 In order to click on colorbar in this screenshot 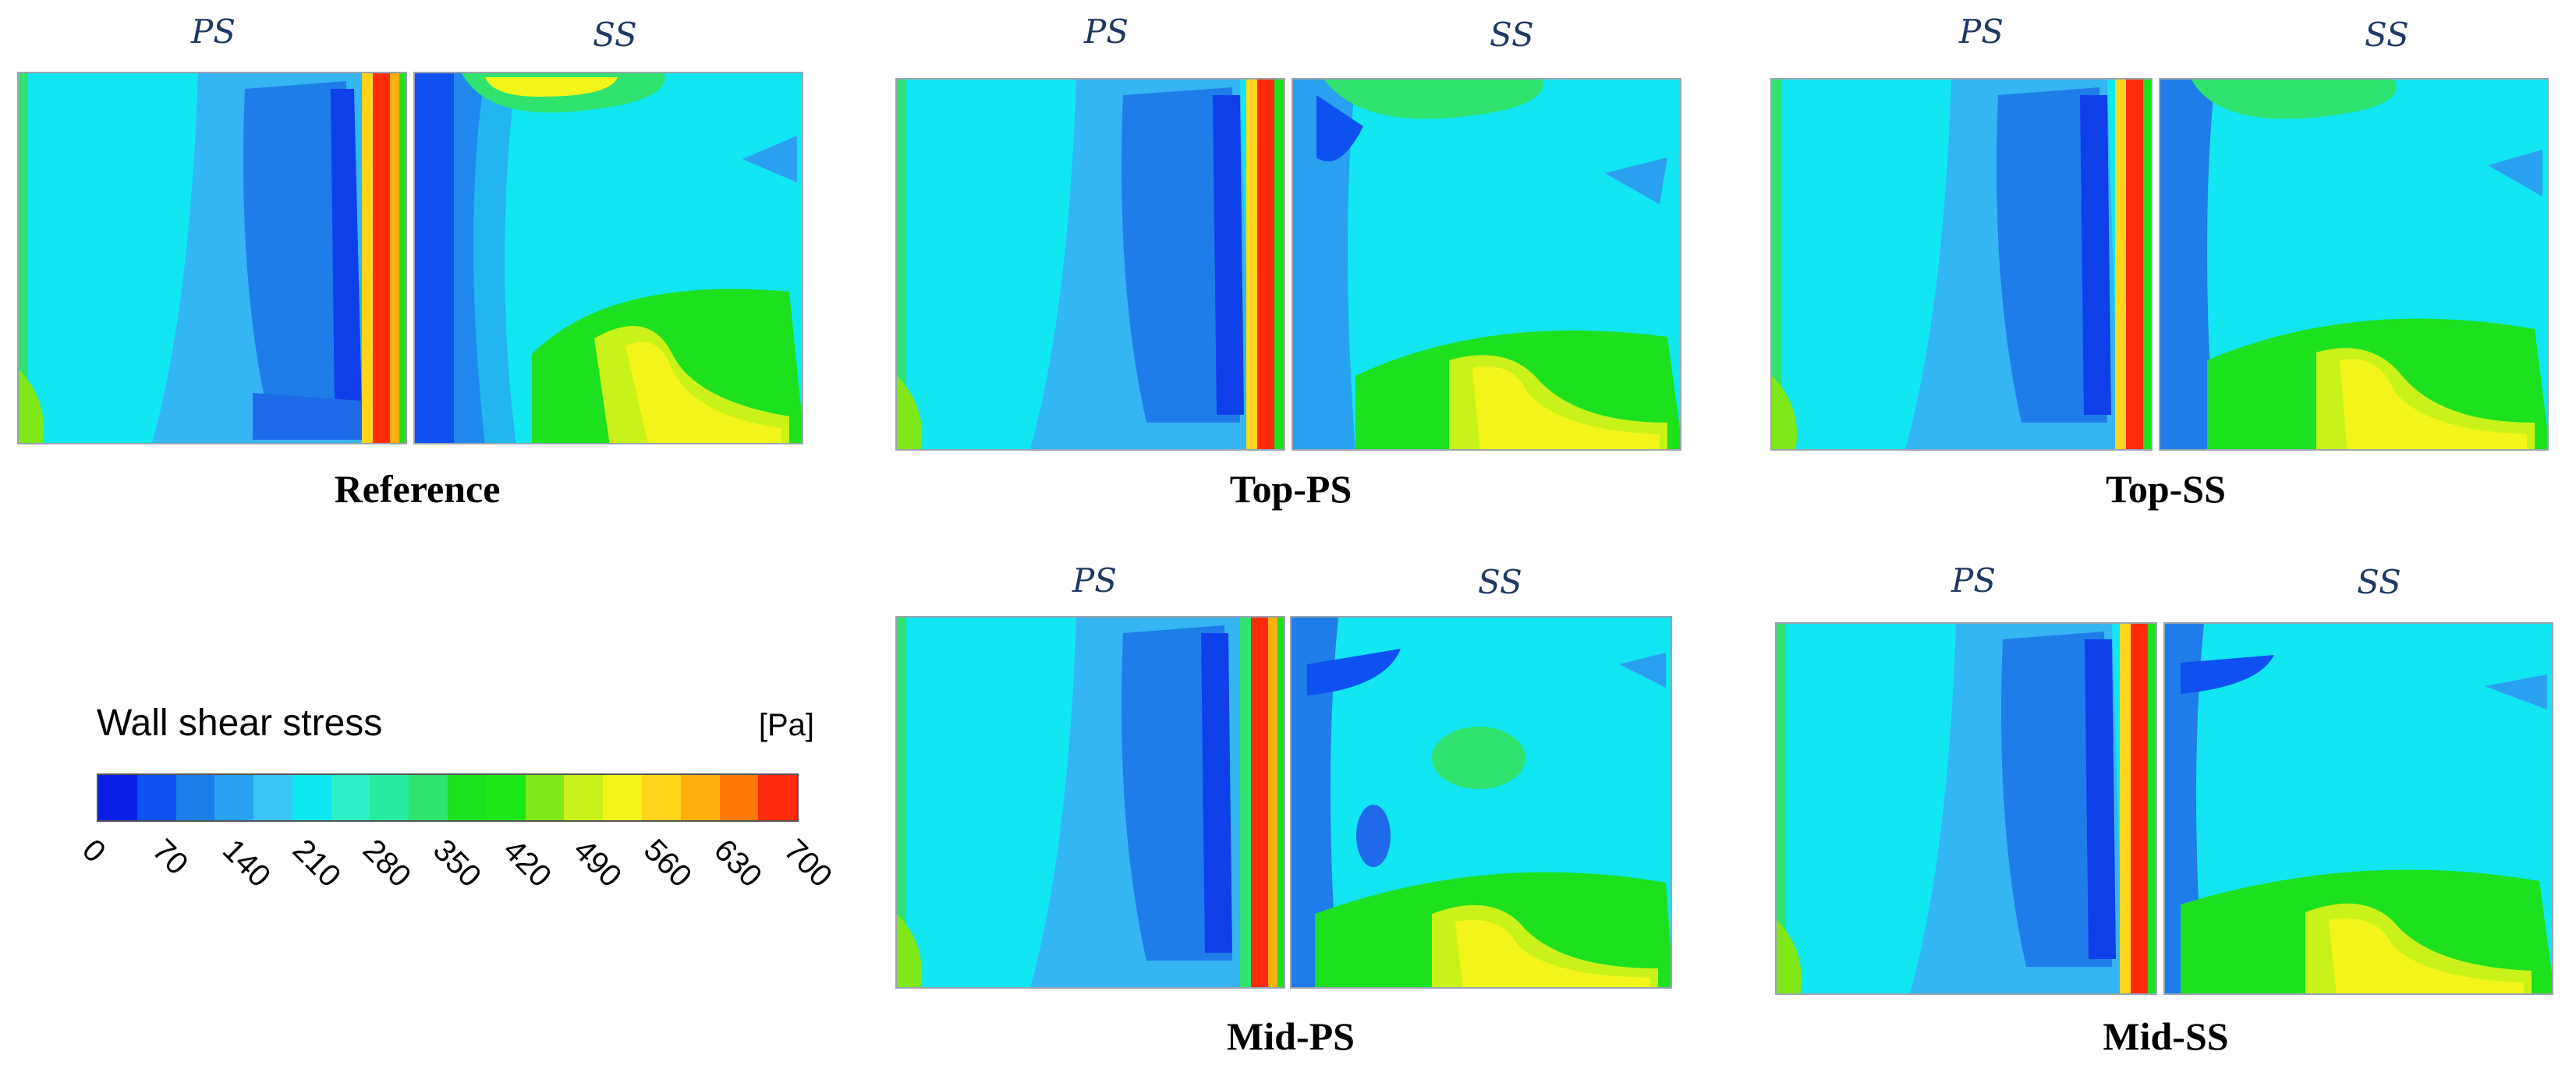, I will do `click(448, 797)`.